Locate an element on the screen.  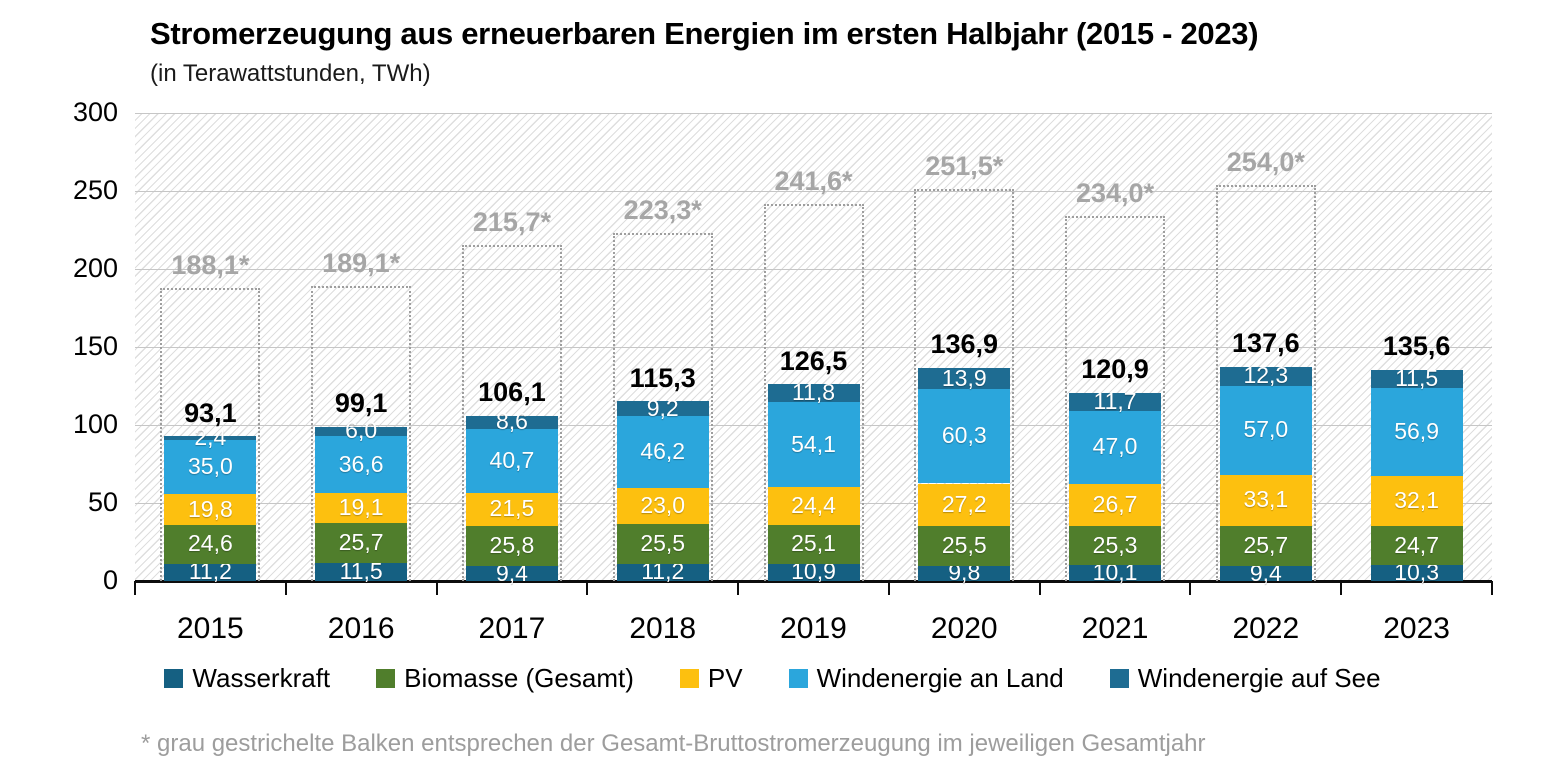
year-label: 2018 is located at coordinates (663, 628).